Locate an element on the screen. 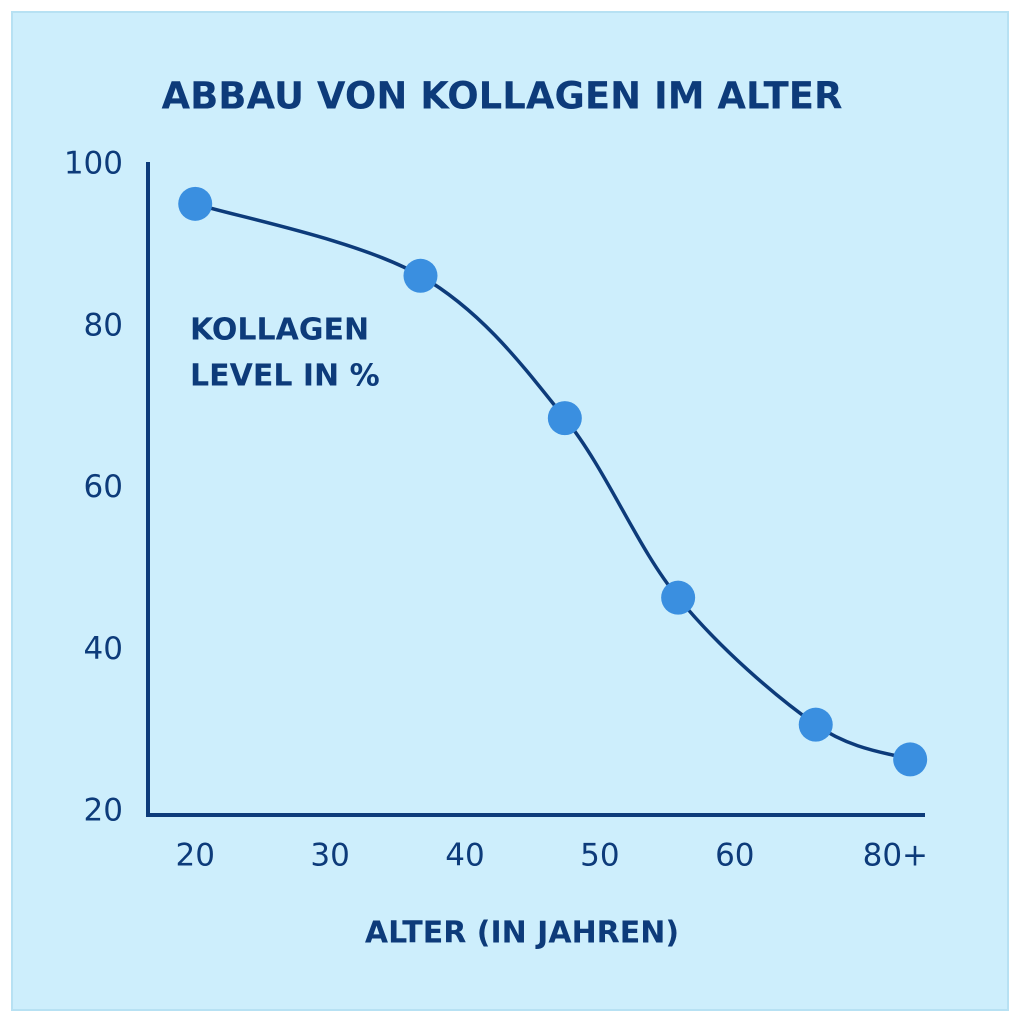  x-tick-label: 30 is located at coordinates (329, 856).